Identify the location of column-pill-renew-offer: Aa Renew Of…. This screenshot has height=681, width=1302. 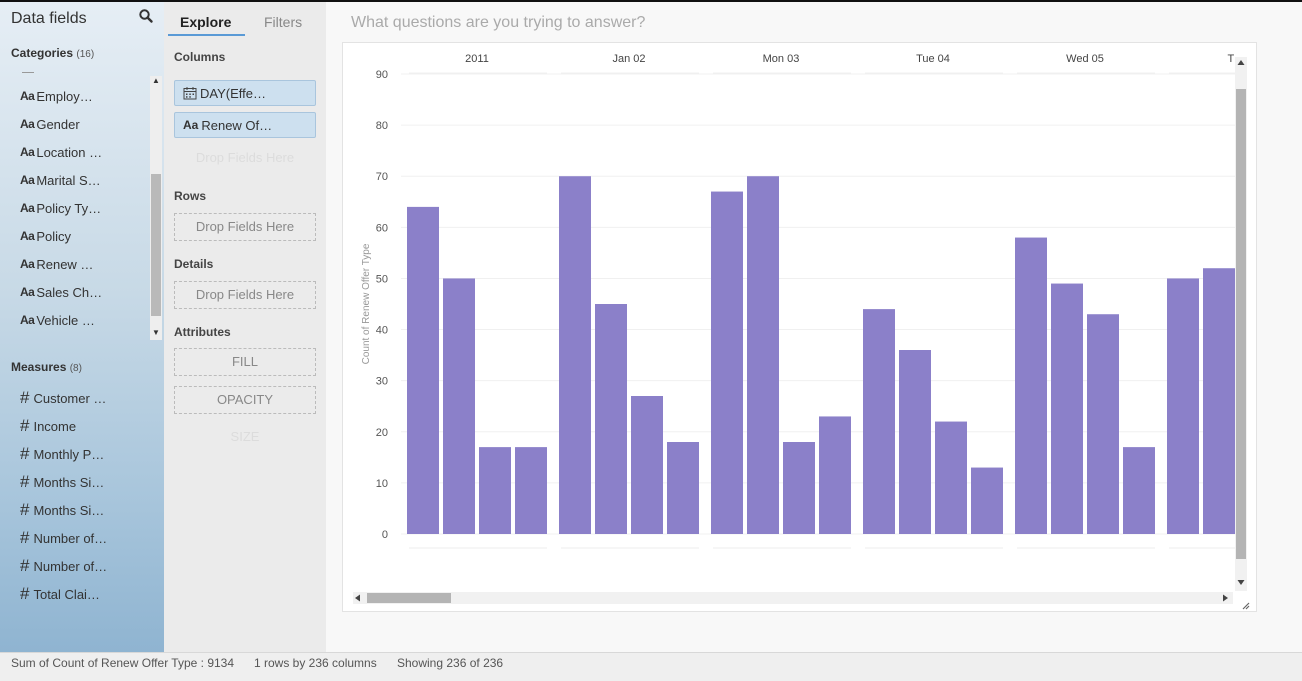
(245, 125).